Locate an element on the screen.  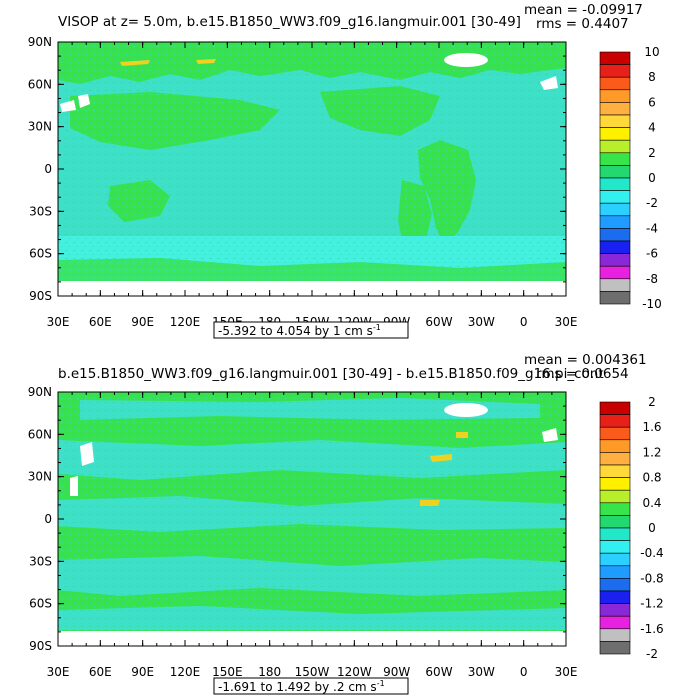
top-range-box-frame is located at coordinates (311, 330).